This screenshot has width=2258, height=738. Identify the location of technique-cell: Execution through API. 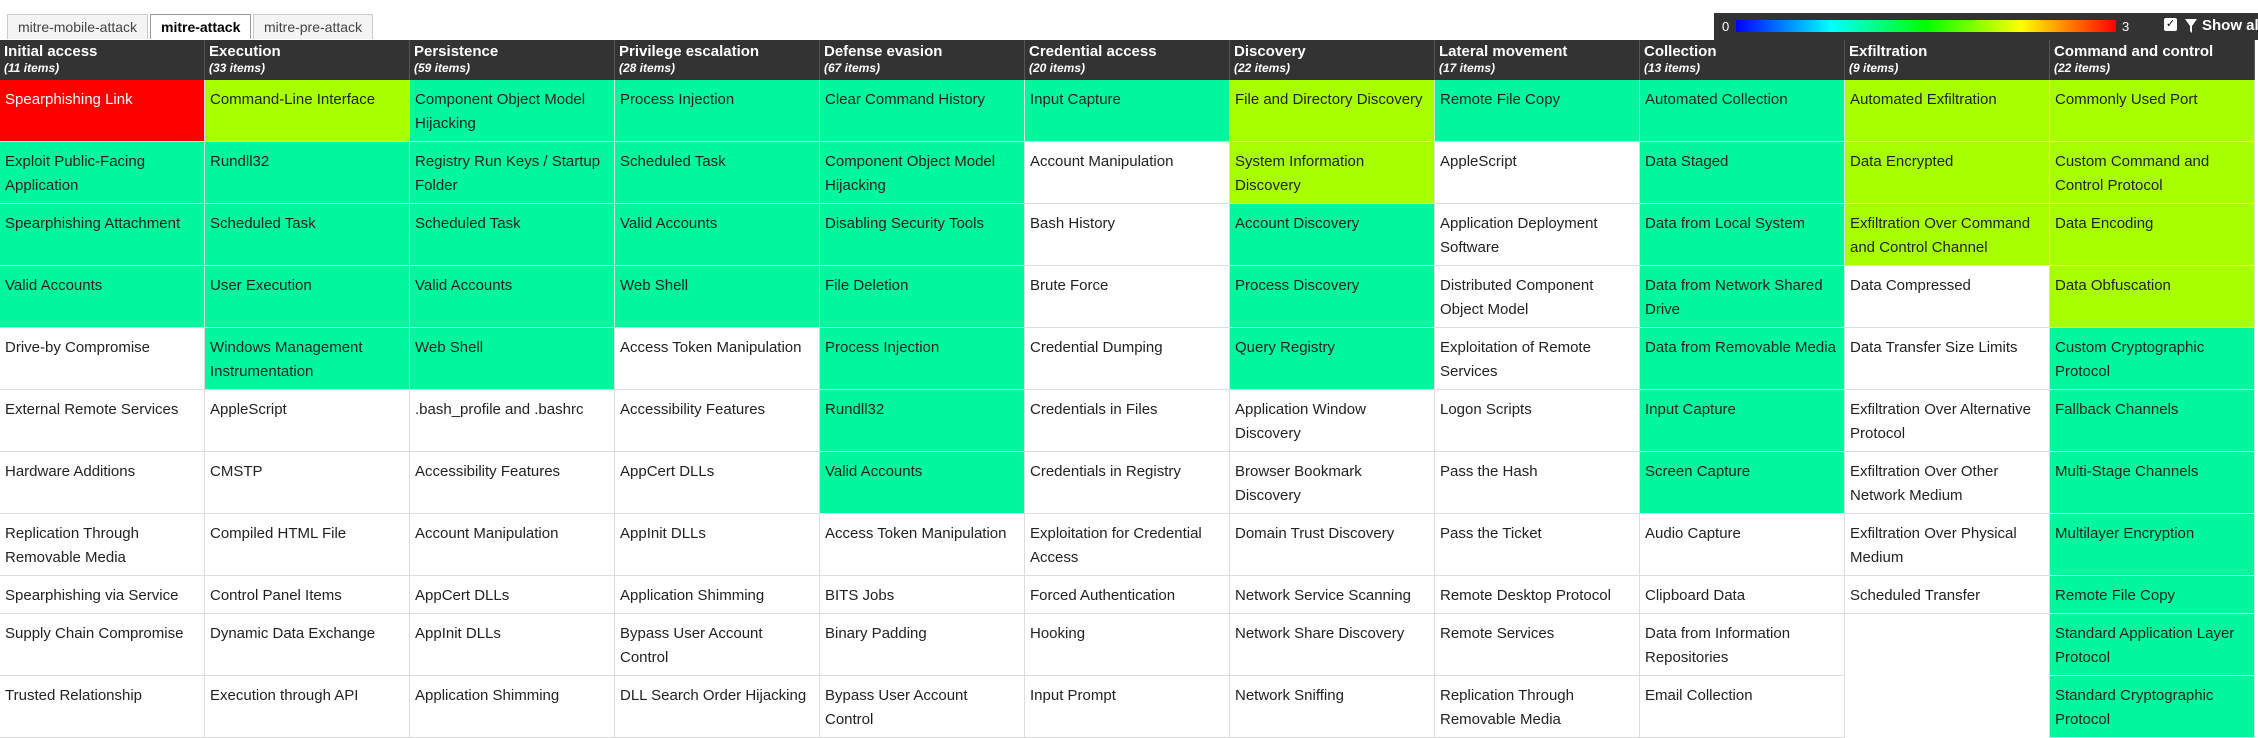
(307, 706).